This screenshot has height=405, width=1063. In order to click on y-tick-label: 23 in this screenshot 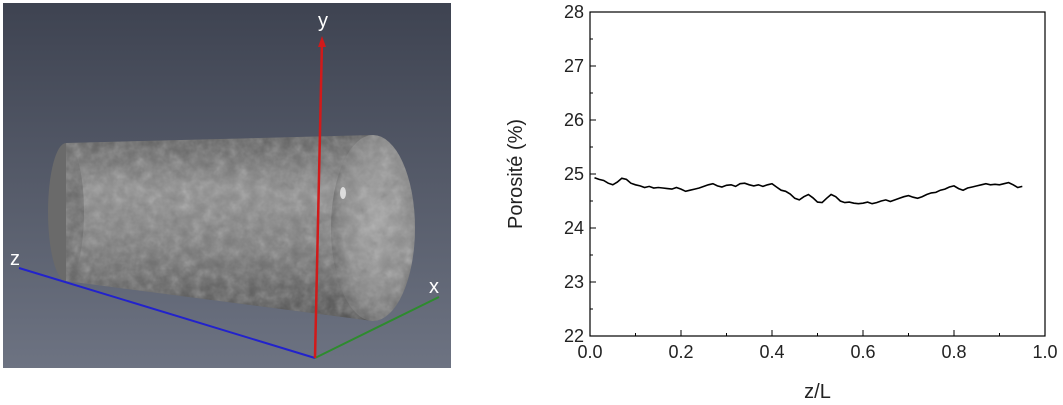, I will do `click(574, 282)`.